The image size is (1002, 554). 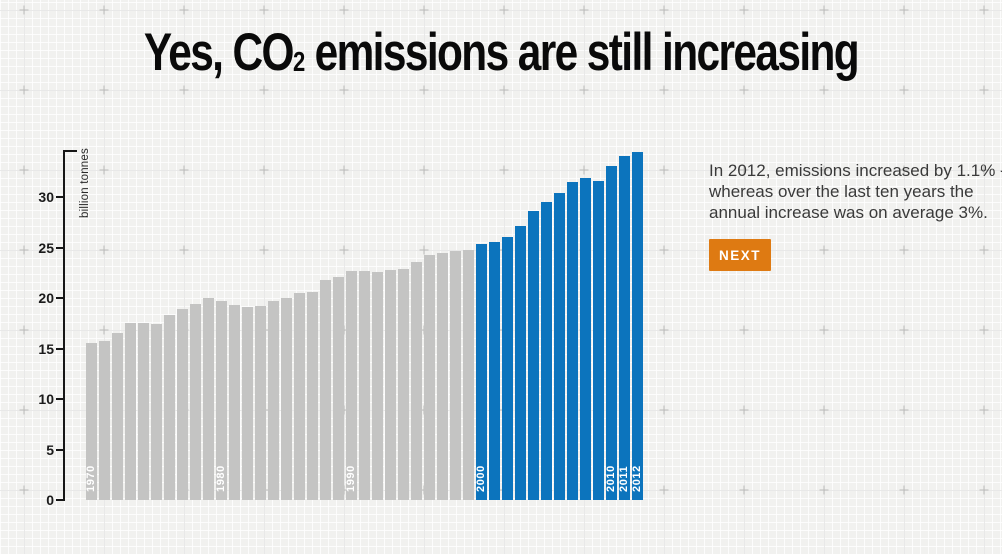 I want to click on y-axis-tick-label: 10, so click(x=46, y=399).